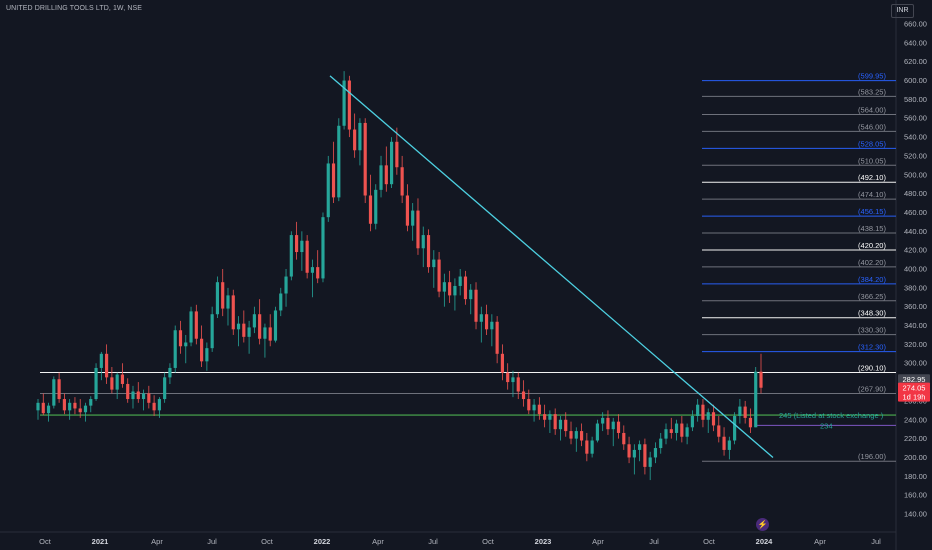 The image size is (932, 550). Describe the element at coordinates (872, 194) in the screenshot. I see `price-level-label: (474.10)` at that location.